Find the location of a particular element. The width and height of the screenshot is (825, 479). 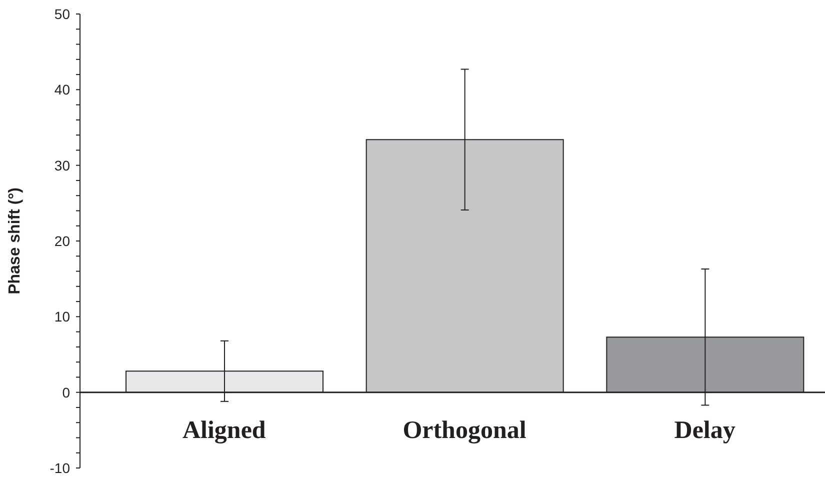

y-tick-label: 50 is located at coordinates (62, 14).